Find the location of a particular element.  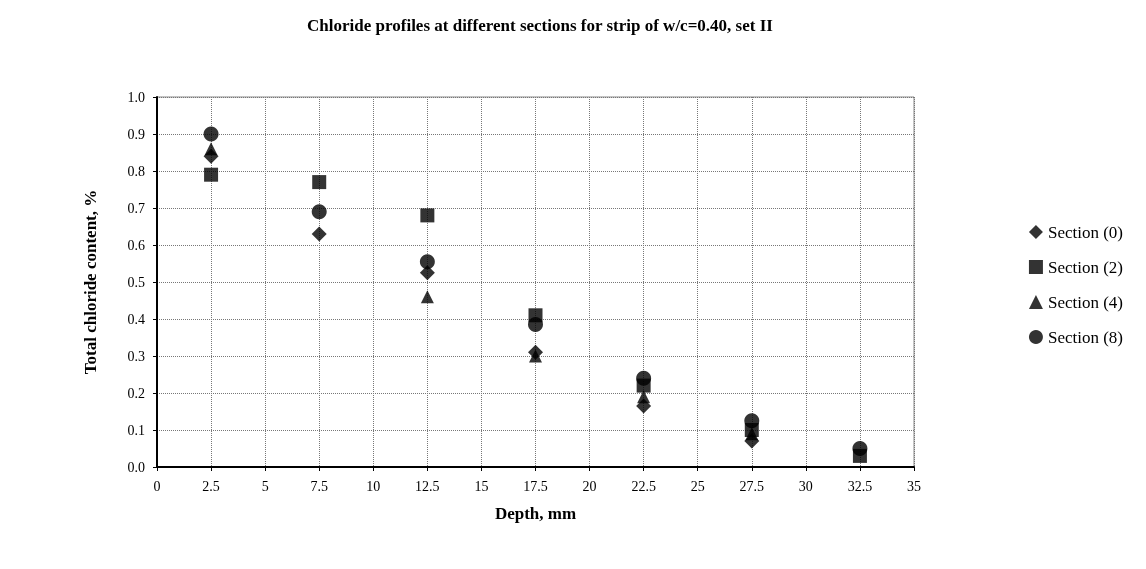

x-tick-label: 17.5 is located at coordinates (535, 486).